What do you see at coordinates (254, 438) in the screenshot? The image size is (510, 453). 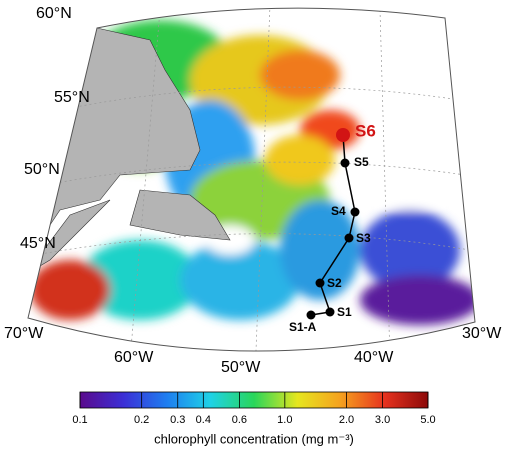 I see `colorbar-label: chlorophyll concentration (mg m⁻³)` at bounding box center [254, 438].